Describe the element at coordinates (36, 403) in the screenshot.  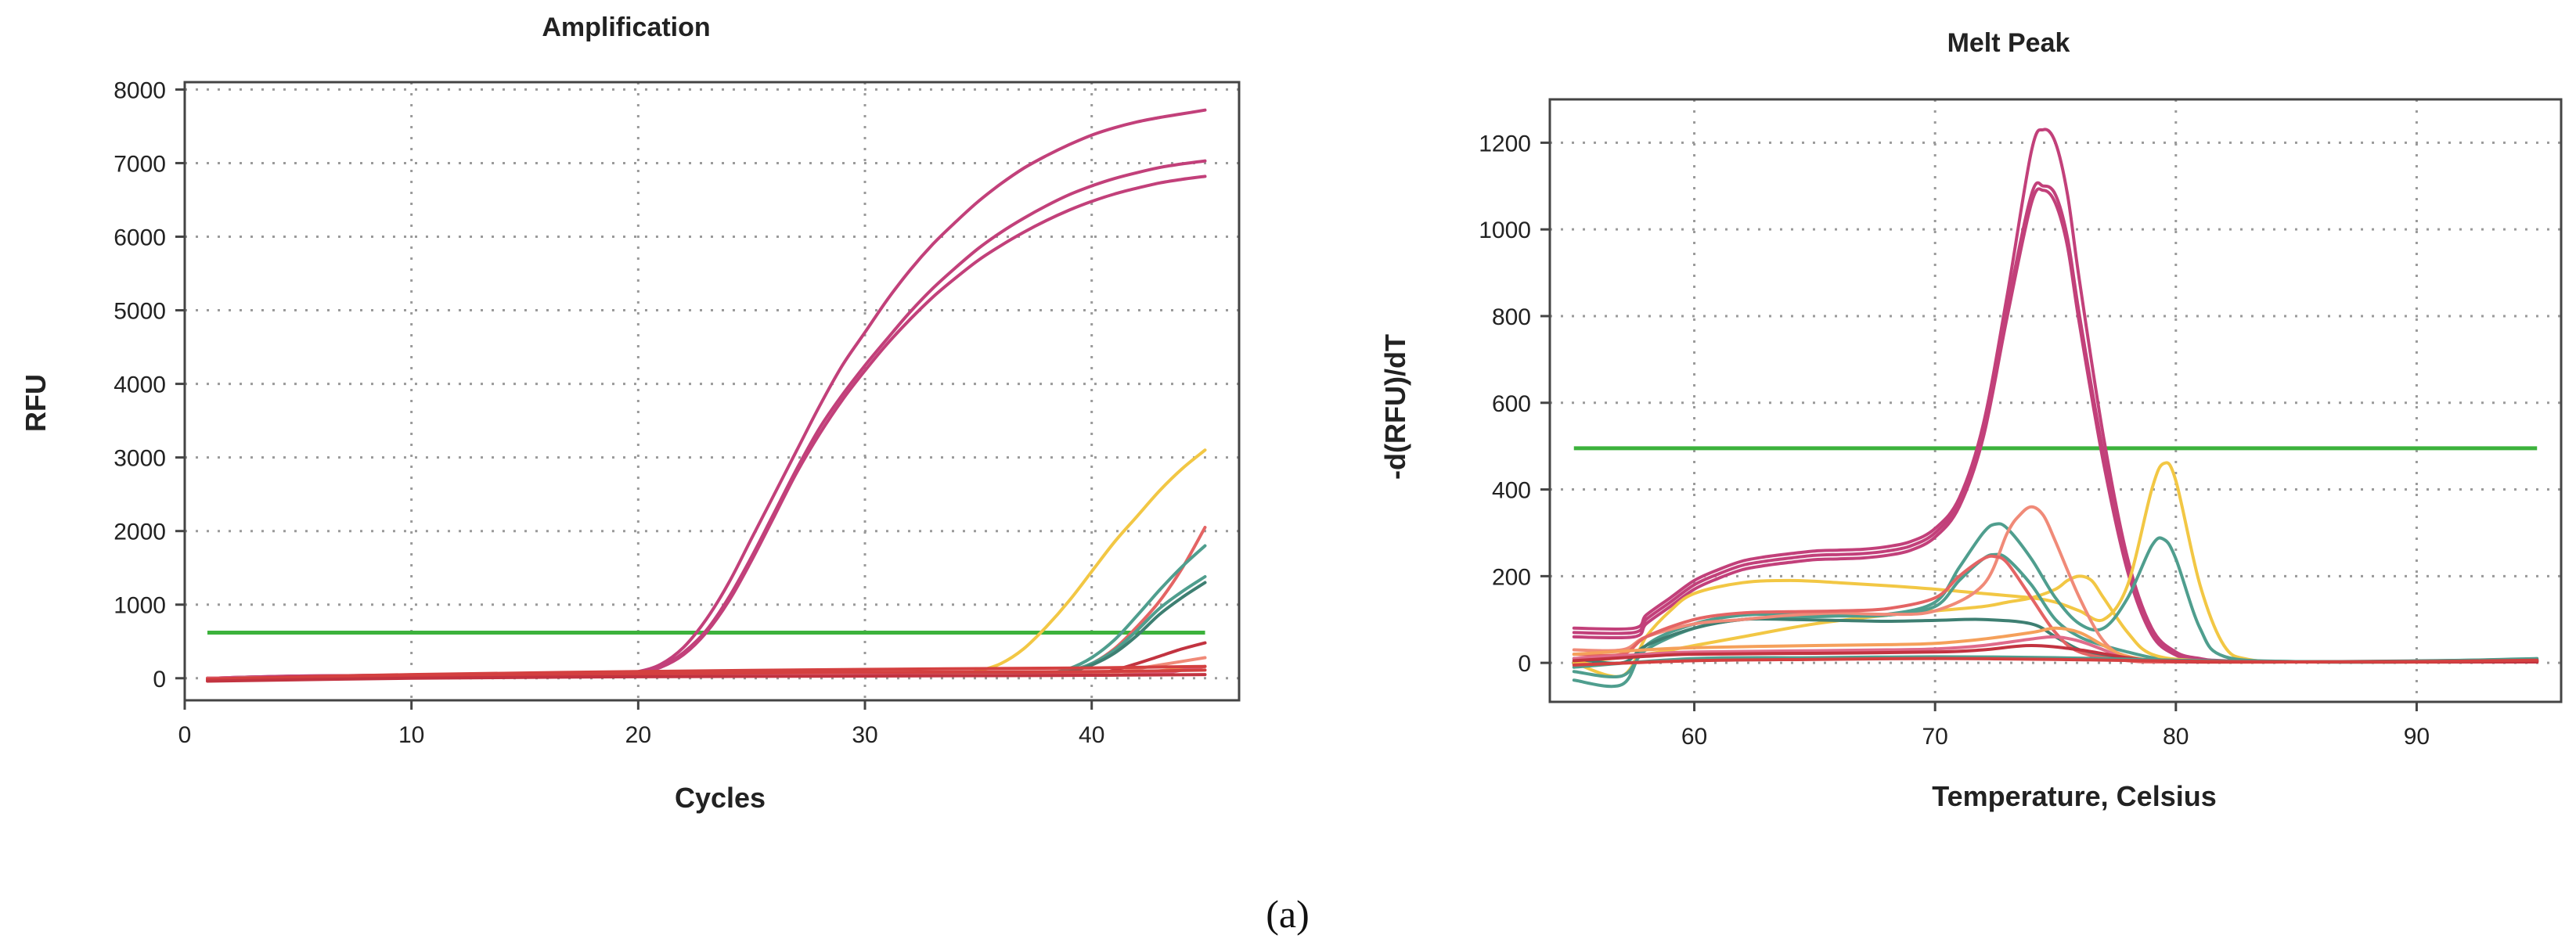
I see `amplification-y-axis-label: RFU` at that location.